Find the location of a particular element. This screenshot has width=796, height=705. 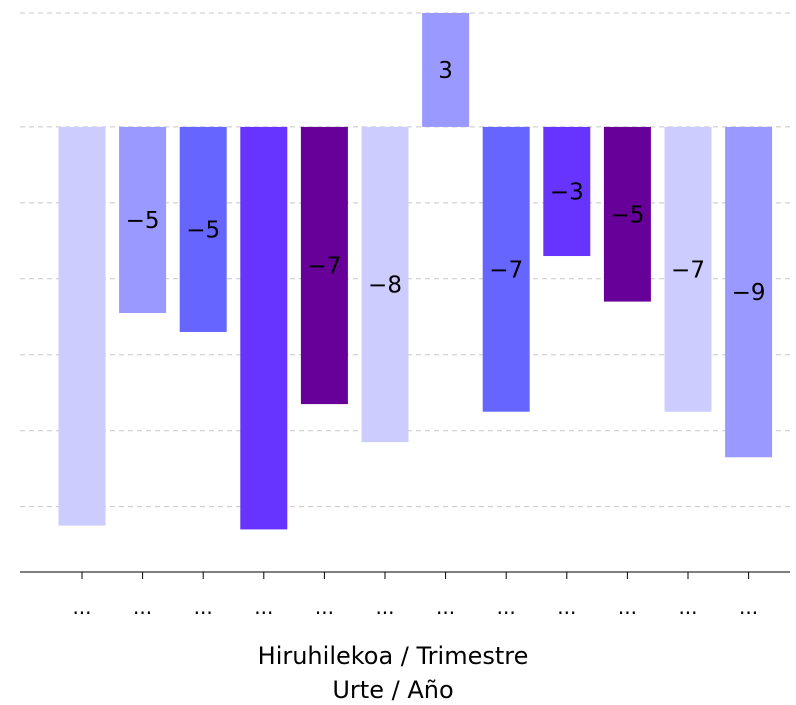

data-label-1: −5 is located at coordinates (143, 221).